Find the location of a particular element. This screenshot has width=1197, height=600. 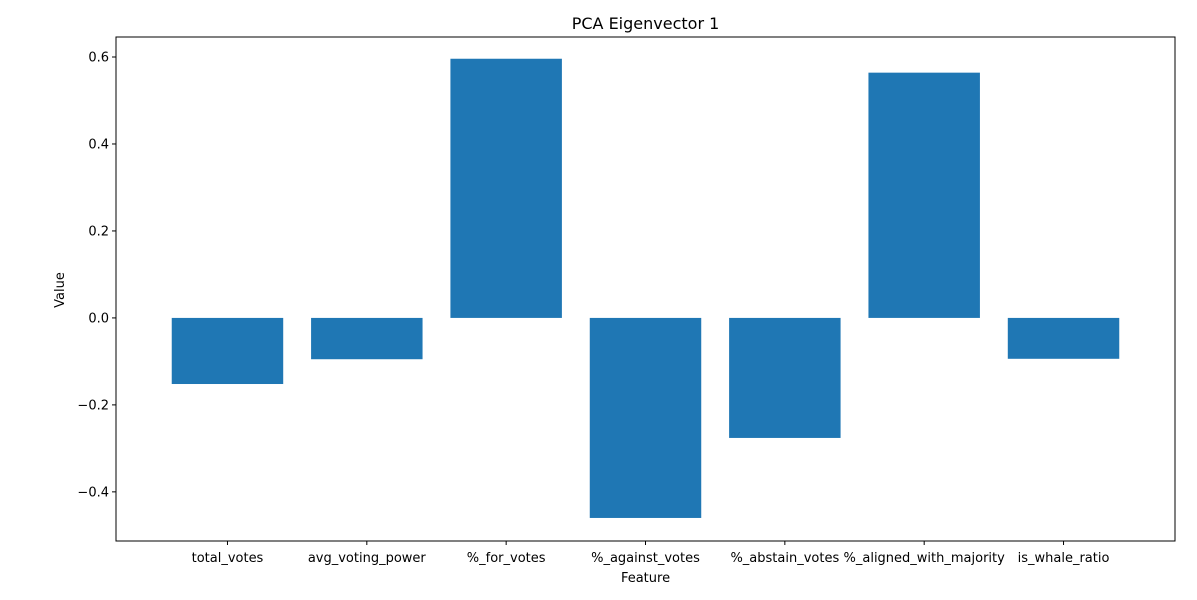

x-tick-label: %_against_votes is located at coordinates (645, 558).